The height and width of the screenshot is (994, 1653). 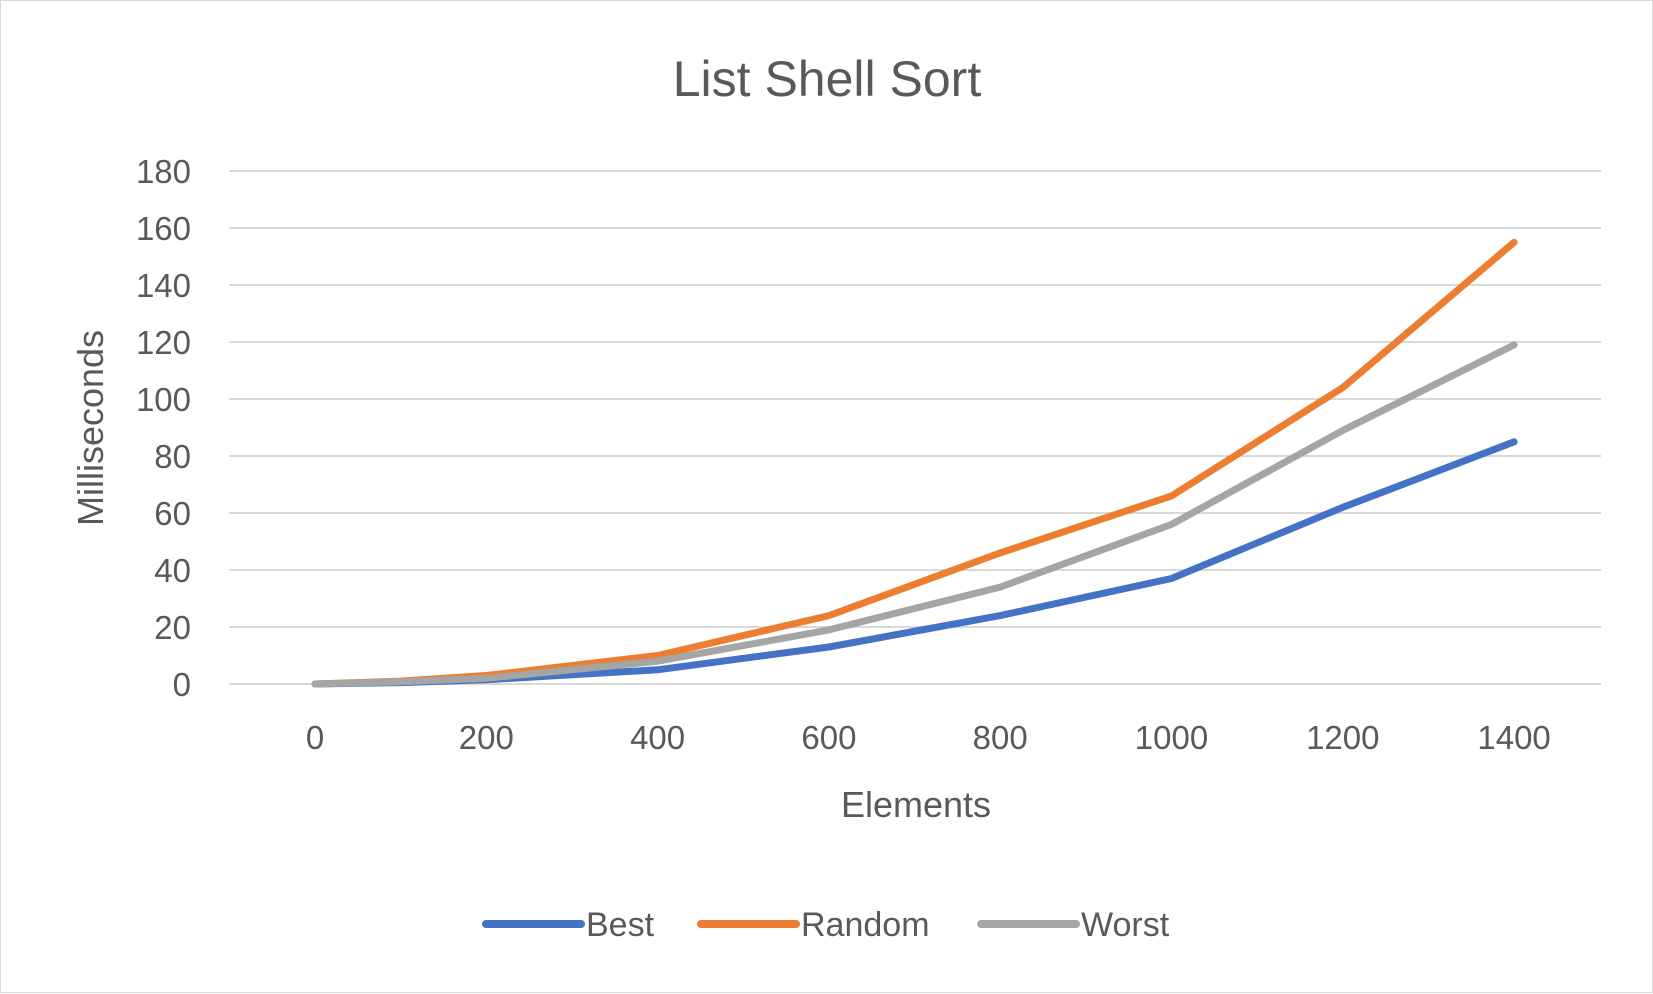 I want to click on y-tick-label: 0, so click(x=182, y=684).